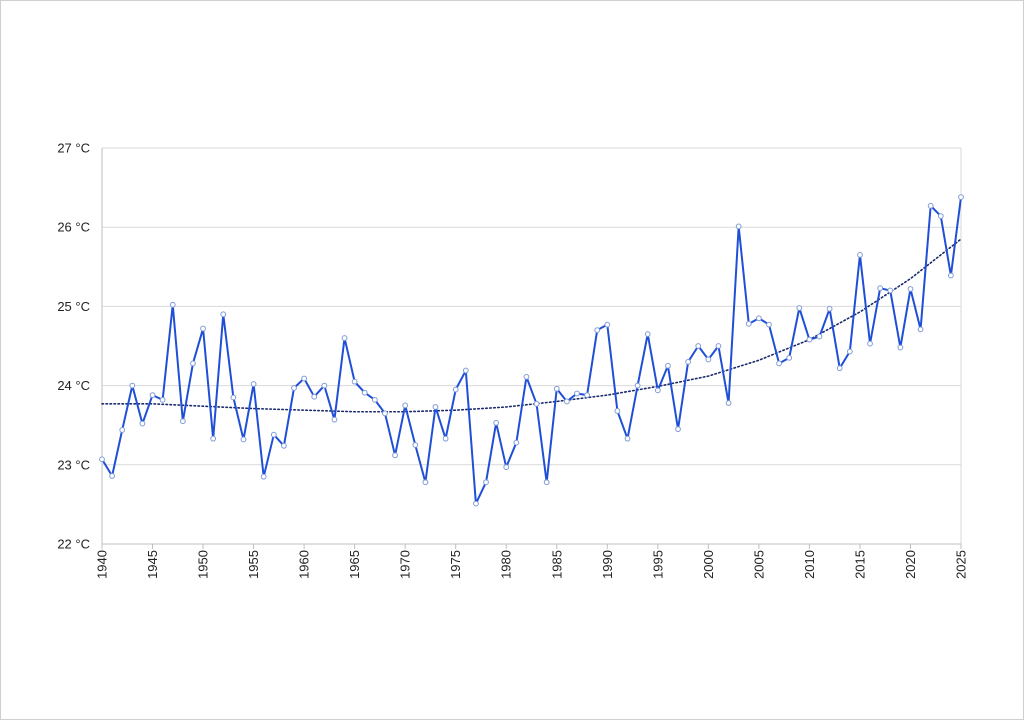 The height and width of the screenshot is (720, 1024). Describe the element at coordinates (961, 564) in the screenshot. I see `x-tick-label: 2025` at that location.